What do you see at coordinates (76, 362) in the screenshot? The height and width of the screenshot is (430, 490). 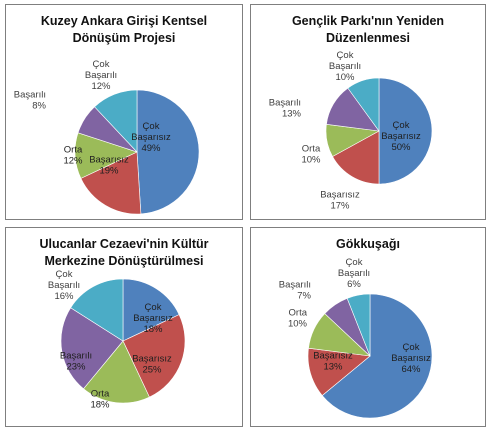 I see `slice-label-3: Başarılı 23%` at bounding box center [76, 362].